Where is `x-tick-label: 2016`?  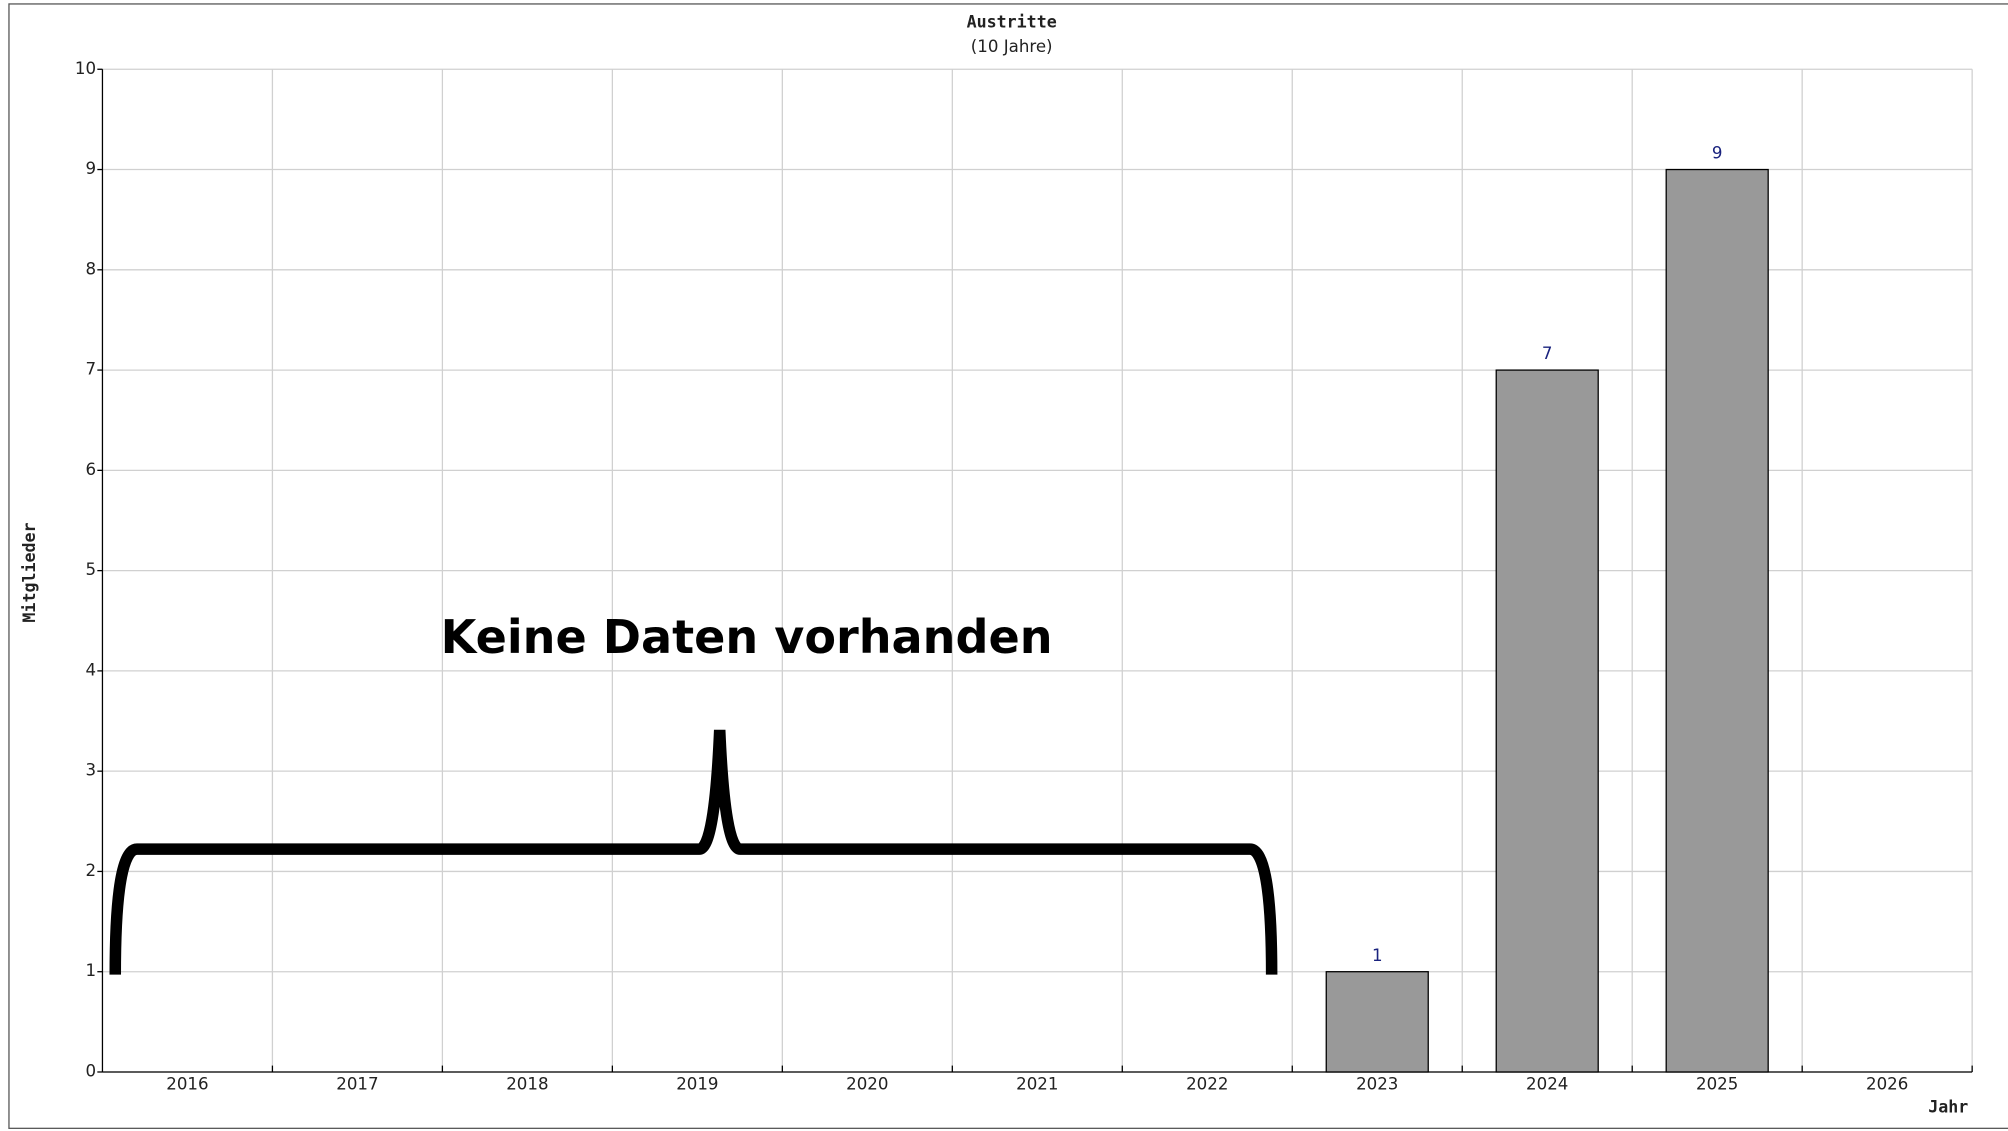 x-tick-label: 2016 is located at coordinates (187, 1083).